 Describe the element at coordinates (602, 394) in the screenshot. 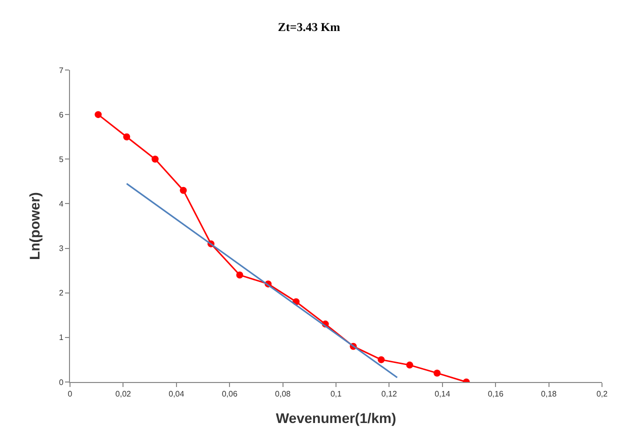

I see `x-tick-label: 0,2` at that location.